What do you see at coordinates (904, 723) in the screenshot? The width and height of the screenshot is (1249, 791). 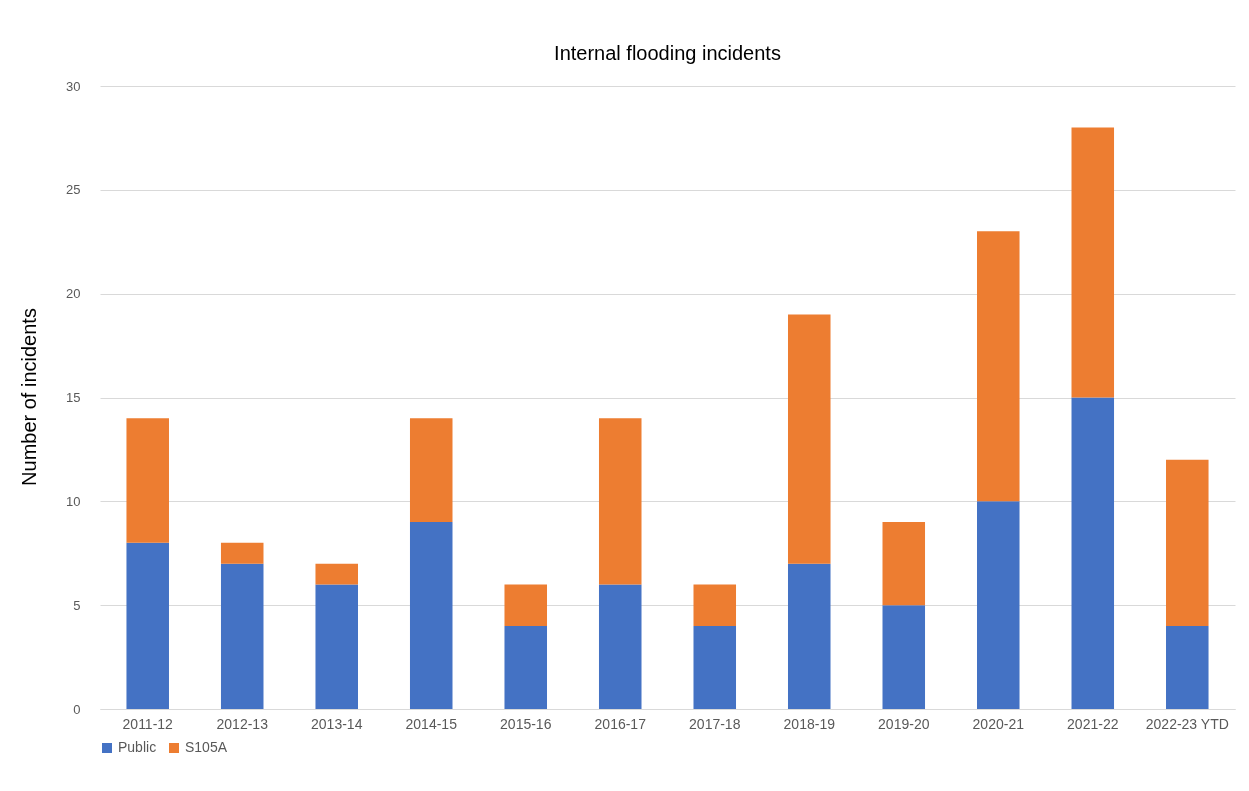 I see `x-tick-label: 2019-20` at bounding box center [904, 723].